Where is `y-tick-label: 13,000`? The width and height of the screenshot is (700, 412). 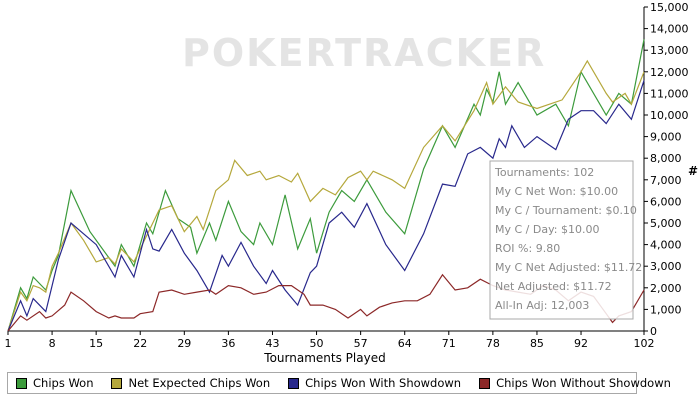 y-tick-label: 13,000 is located at coordinates (669, 50).